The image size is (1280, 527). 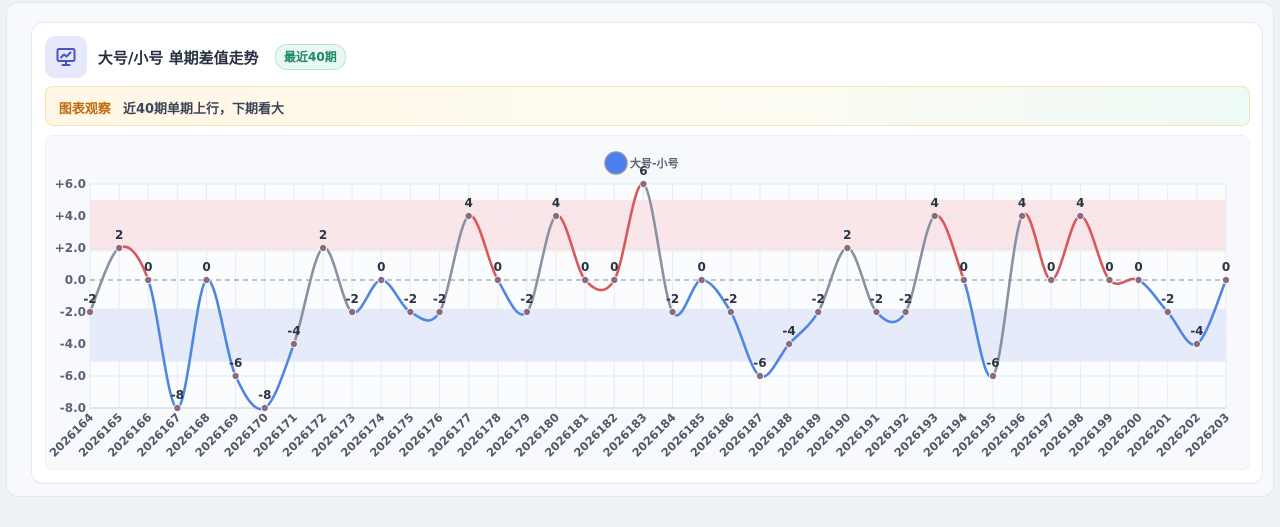 I want to click on y-tick-label: +6.0, so click(x=70, y=184).